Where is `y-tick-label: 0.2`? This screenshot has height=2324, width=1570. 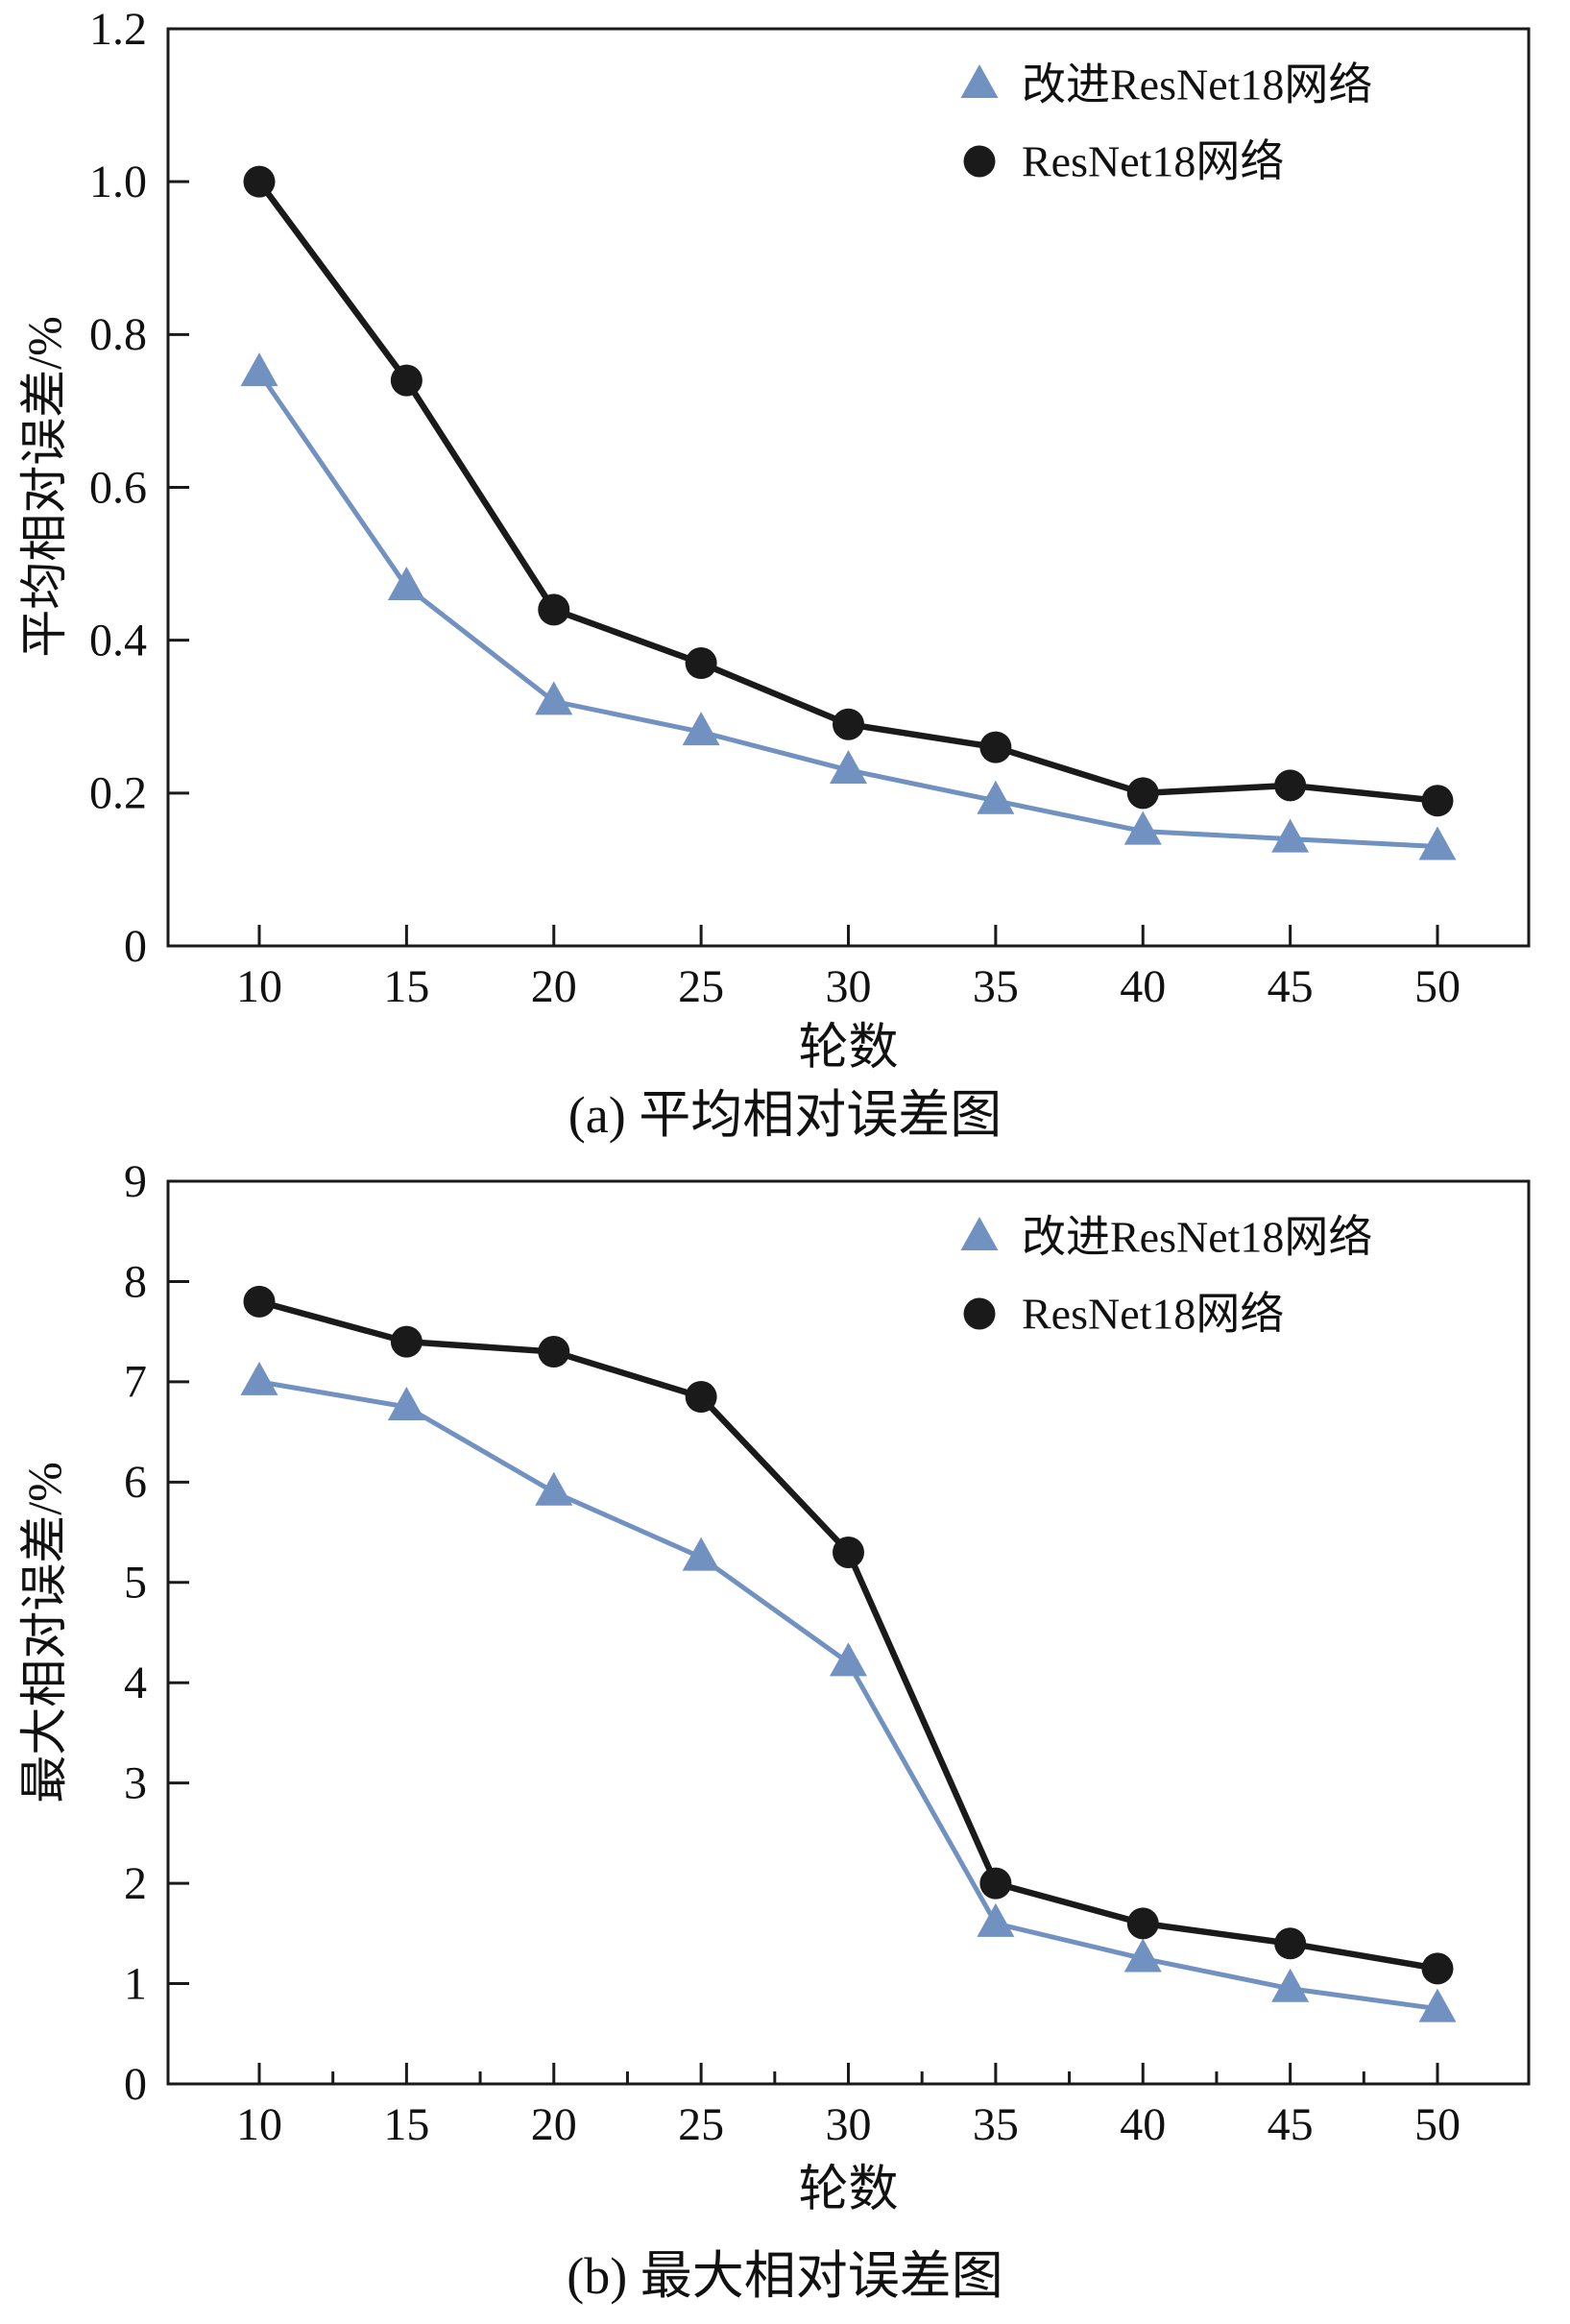 y-tick-label: 0.2 is located at coordinates (118, 793).